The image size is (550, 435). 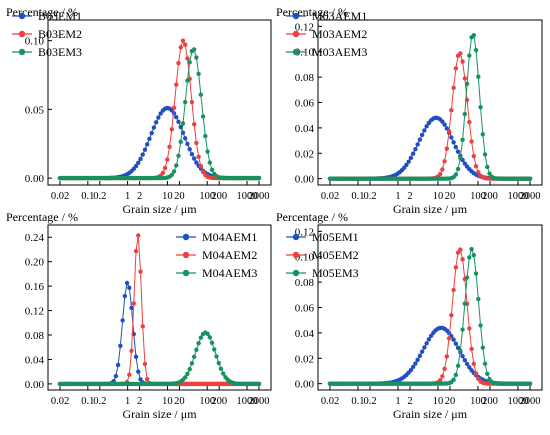 What do you see at coordinates (159, 209) in the screenshot?
I see `x-axis-label: Grain size / μm` at bounding box center [159, 209].